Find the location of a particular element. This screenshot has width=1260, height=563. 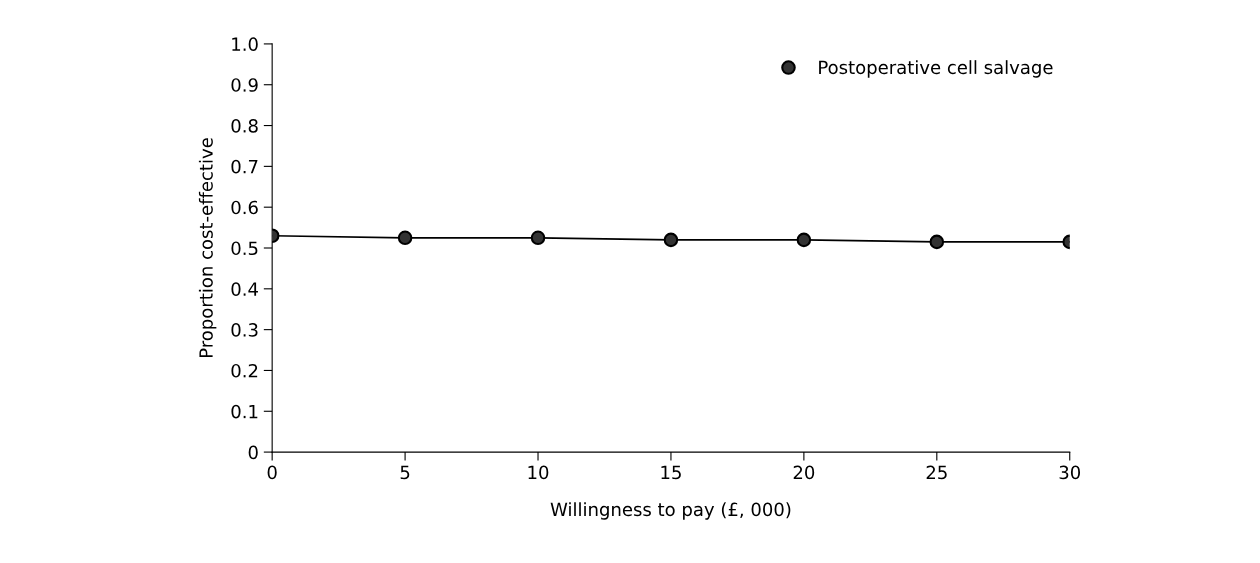

y-tick-label: 0.6 is located at coordinates (244, 207).